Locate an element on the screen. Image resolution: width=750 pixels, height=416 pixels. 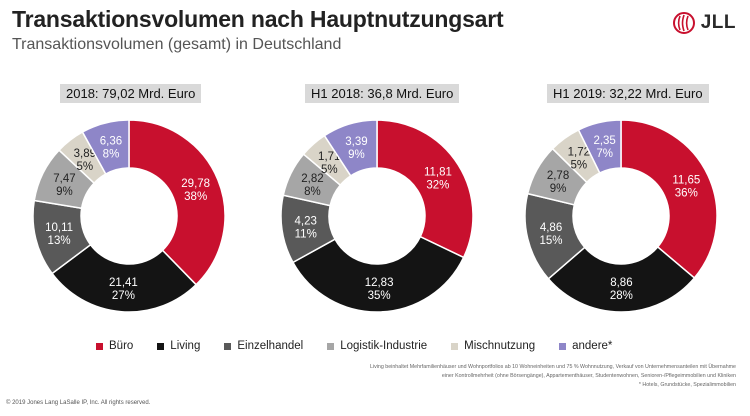
legend-item-buero: Büro is located at coordinates (114, 346).